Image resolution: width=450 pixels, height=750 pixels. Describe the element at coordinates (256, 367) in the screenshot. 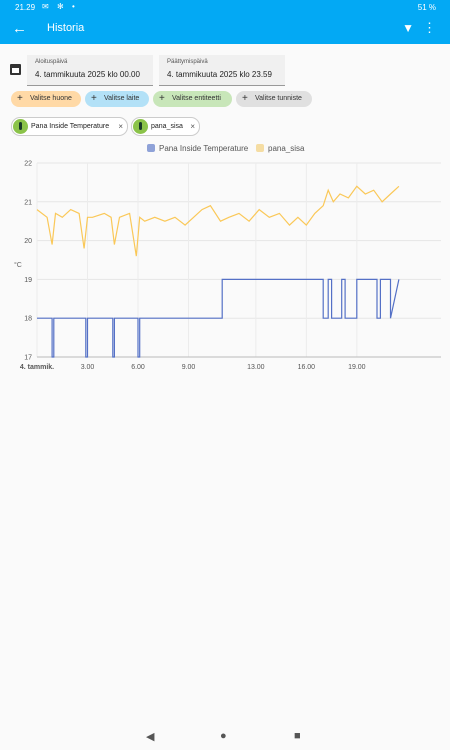

I see `x-tick-label: 13.00` at that location.